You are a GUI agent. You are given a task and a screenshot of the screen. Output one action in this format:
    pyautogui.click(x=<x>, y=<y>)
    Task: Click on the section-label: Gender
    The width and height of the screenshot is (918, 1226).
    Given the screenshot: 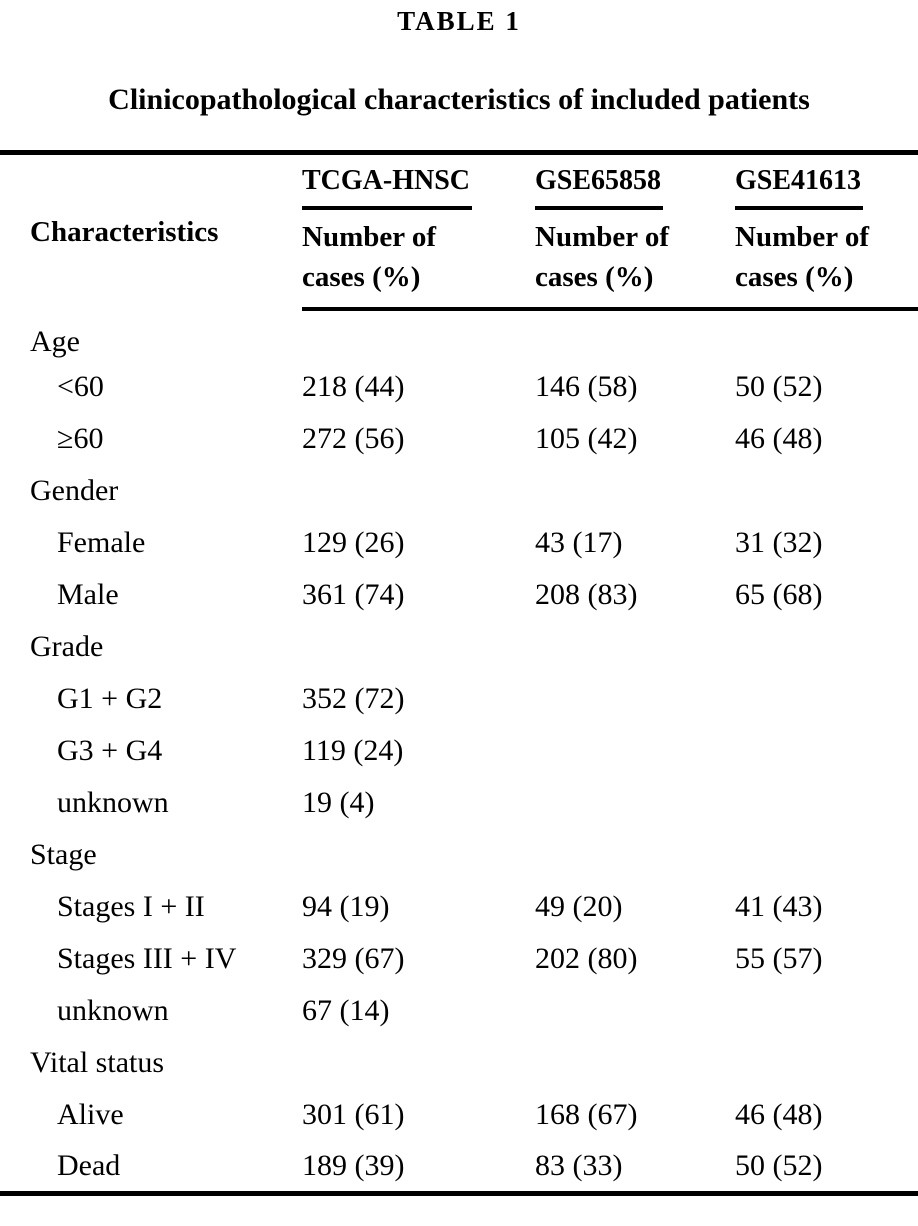 What is the action you would take?
    pyautogui.click(x=74, y=490)
    